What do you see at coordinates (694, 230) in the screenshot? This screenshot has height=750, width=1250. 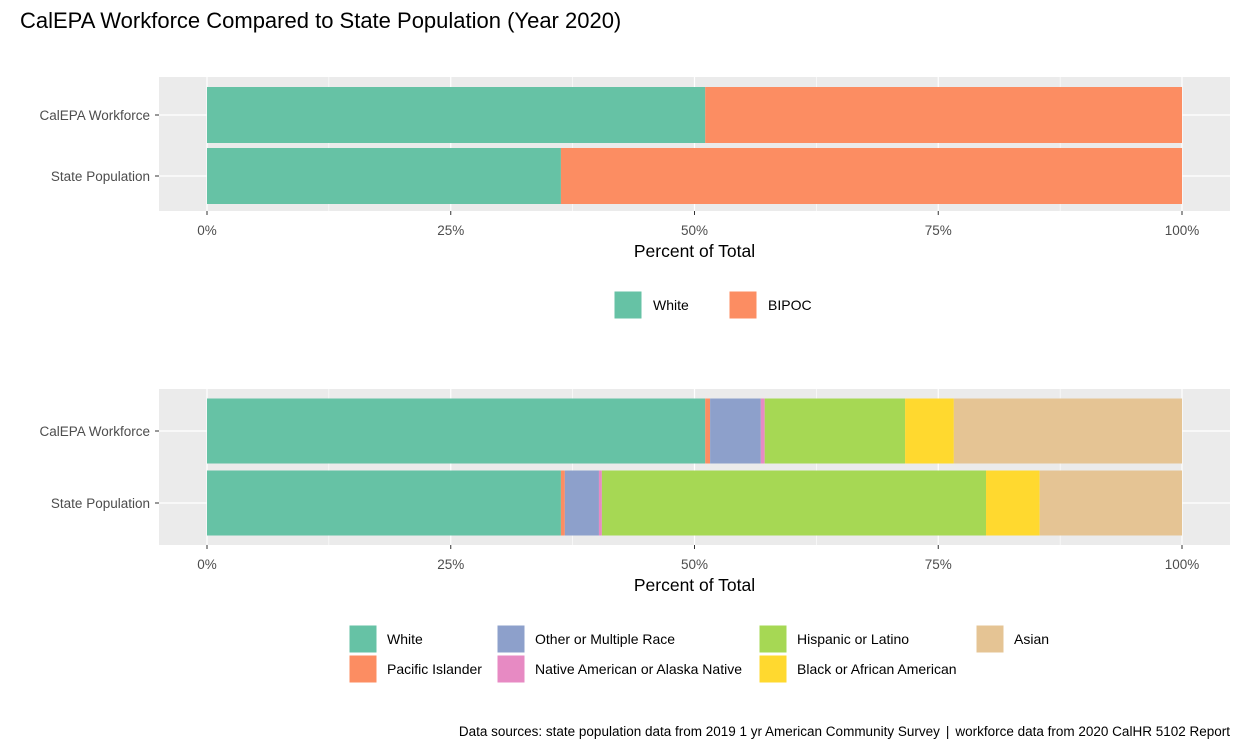 I see `chart1-x-tick-label: 50%` at bounding box center [694, 230].